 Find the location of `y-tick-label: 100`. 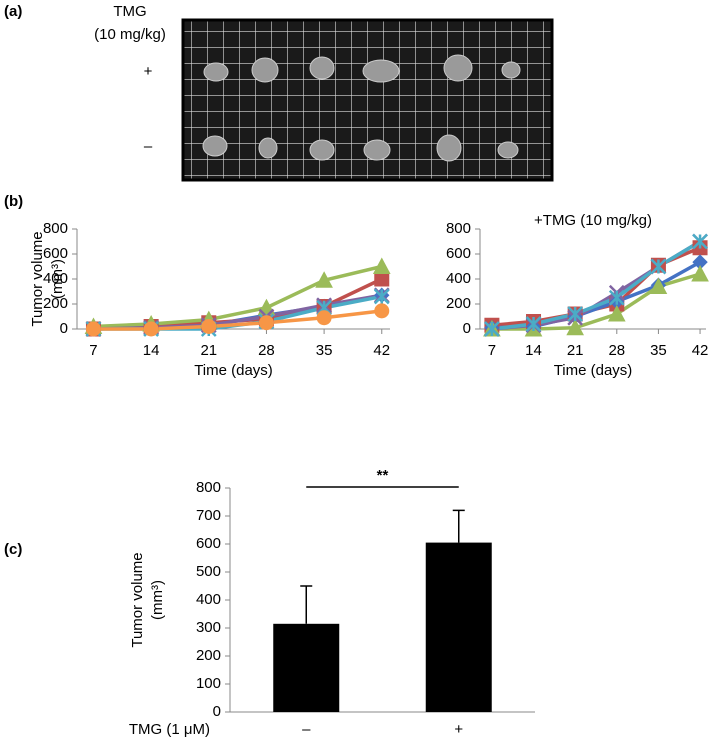

y-tick-label: 100 is located at coordinates (208, 683).